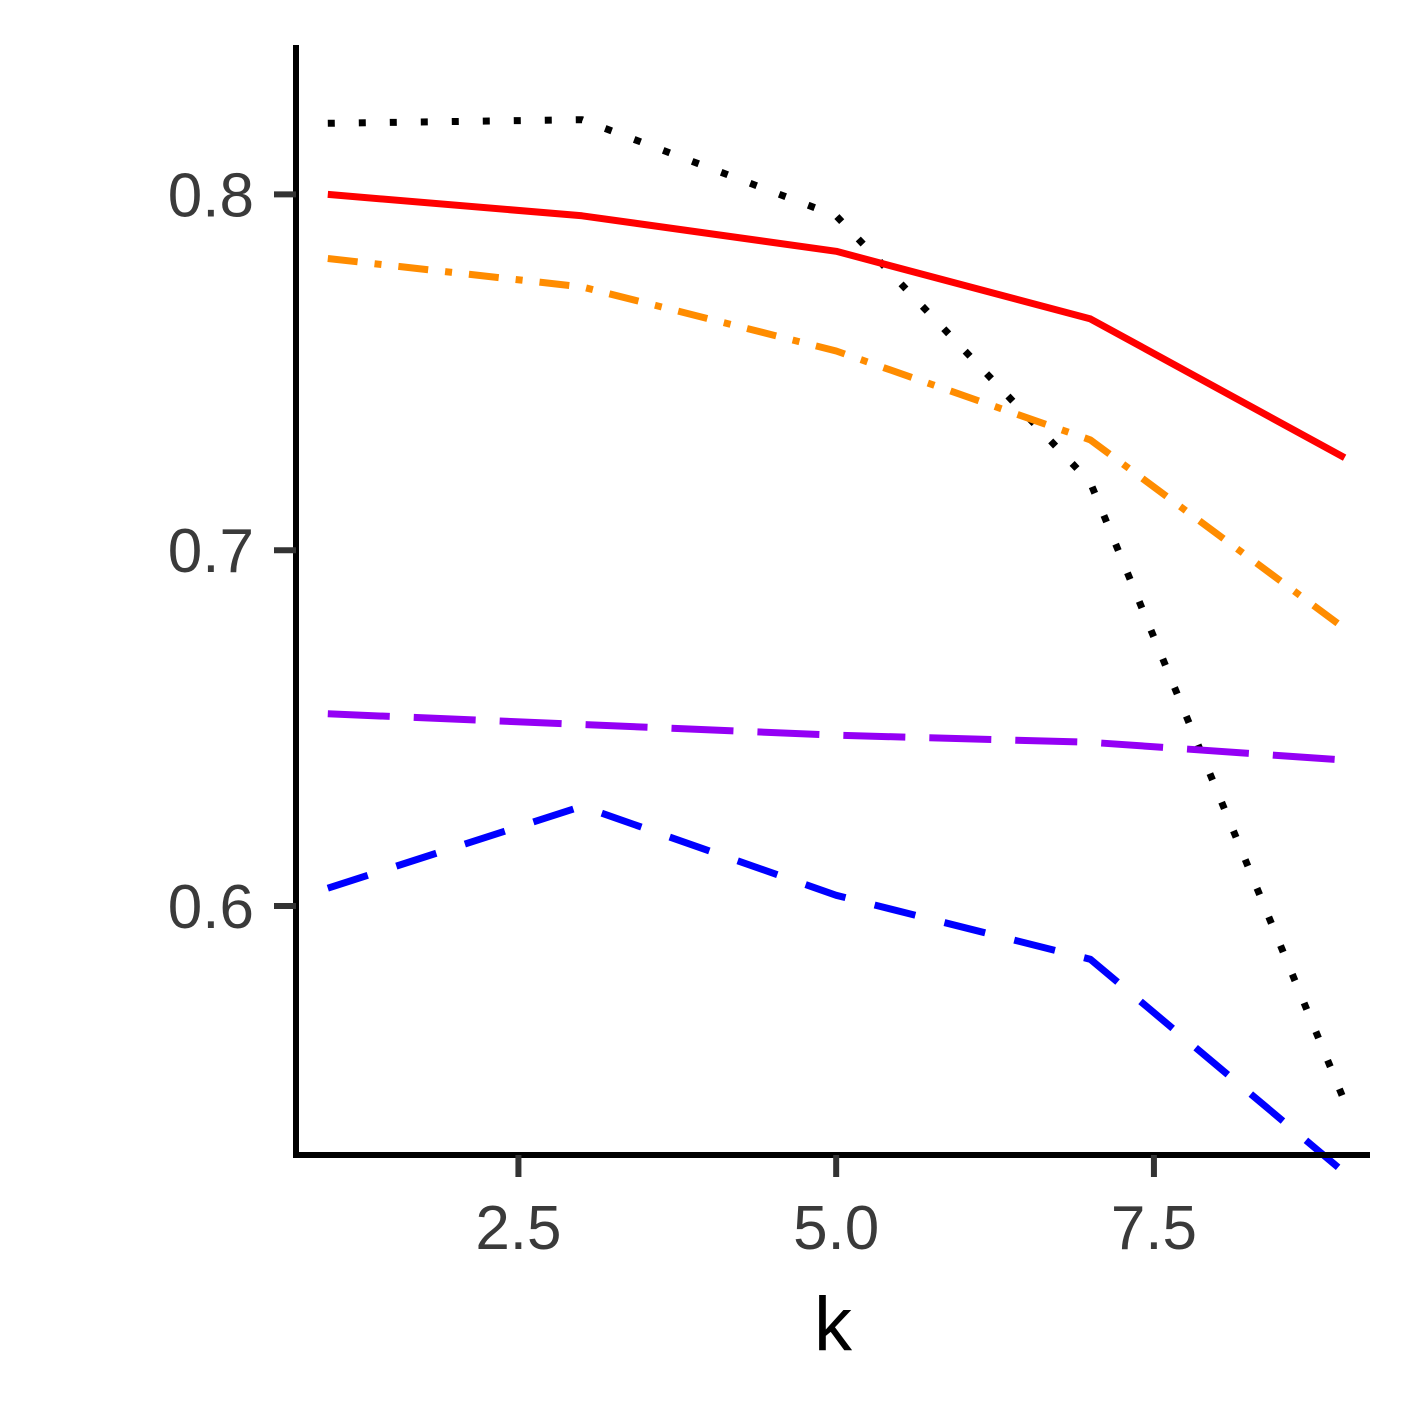  What do you see at coordinates (1154, 1228) in the screenshot?
I see `x-tick-label: 7.5` at bounding box center [1154, 1228].